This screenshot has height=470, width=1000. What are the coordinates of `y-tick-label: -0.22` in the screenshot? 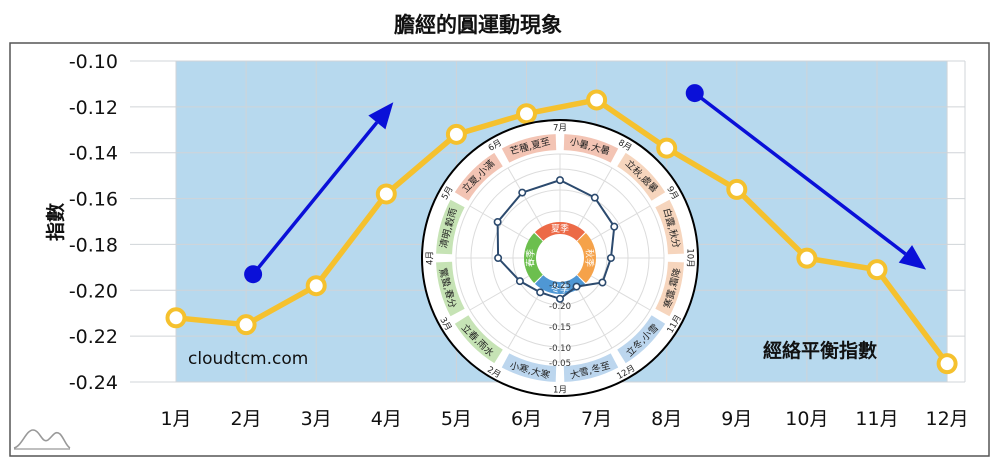 It's located at (93, 337).